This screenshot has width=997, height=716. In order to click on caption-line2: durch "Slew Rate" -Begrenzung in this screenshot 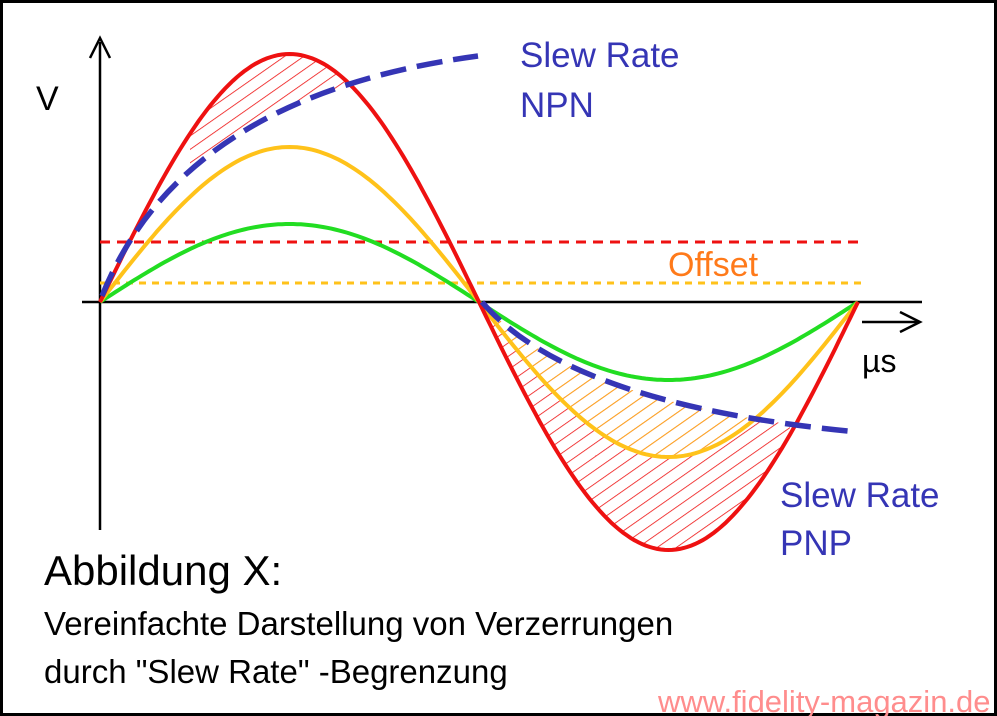, I will do `click(276, 671)`.